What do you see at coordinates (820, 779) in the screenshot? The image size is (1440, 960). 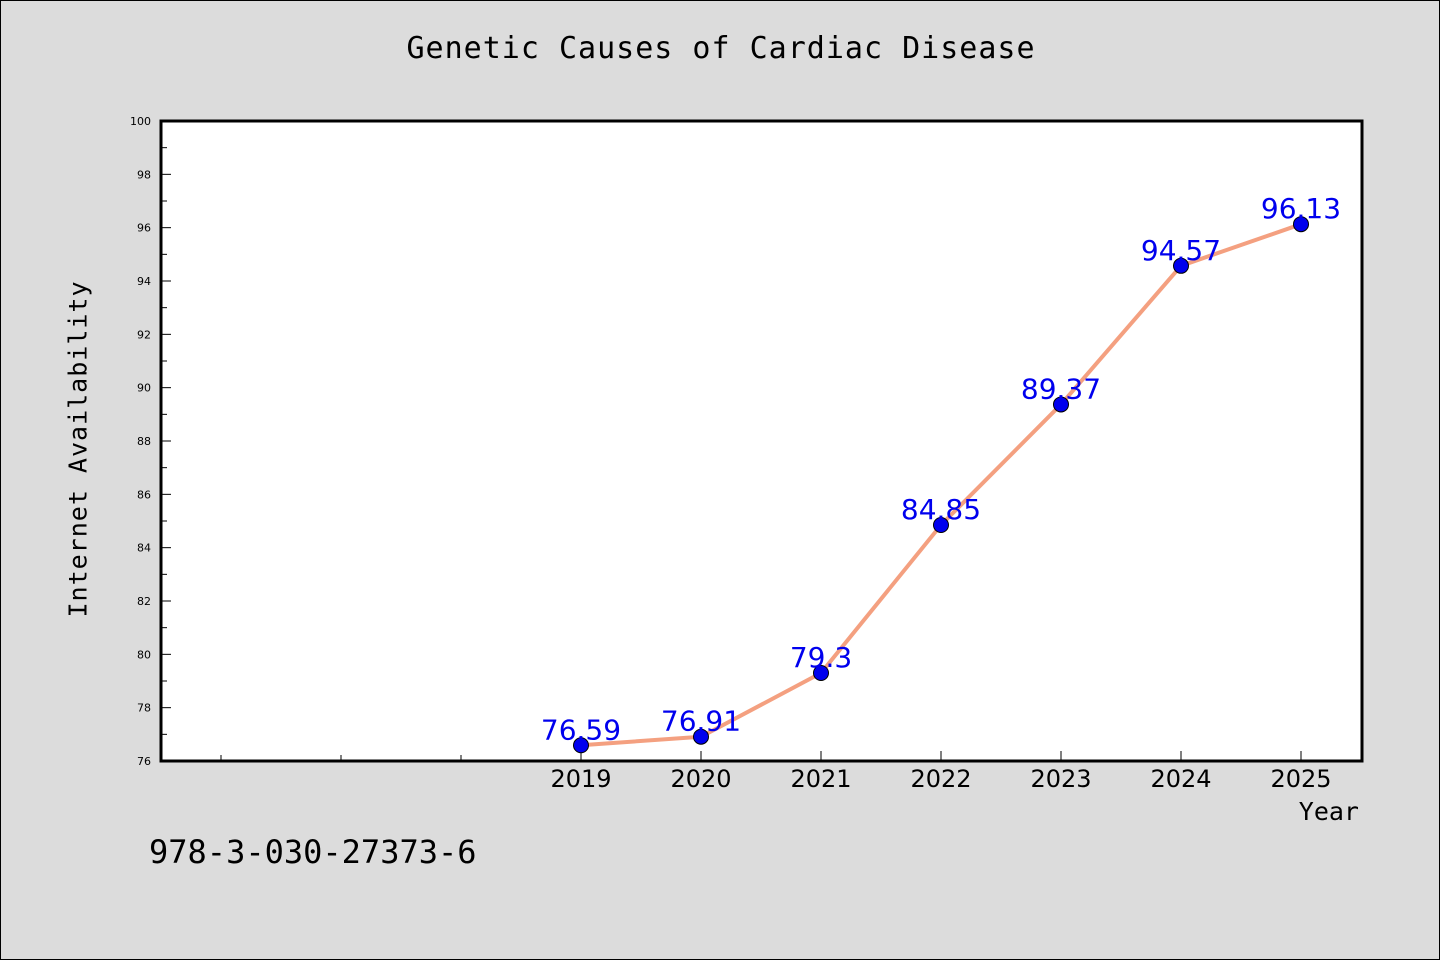 I see `x-tick-label: 2021` at bounding box center [820, 779].